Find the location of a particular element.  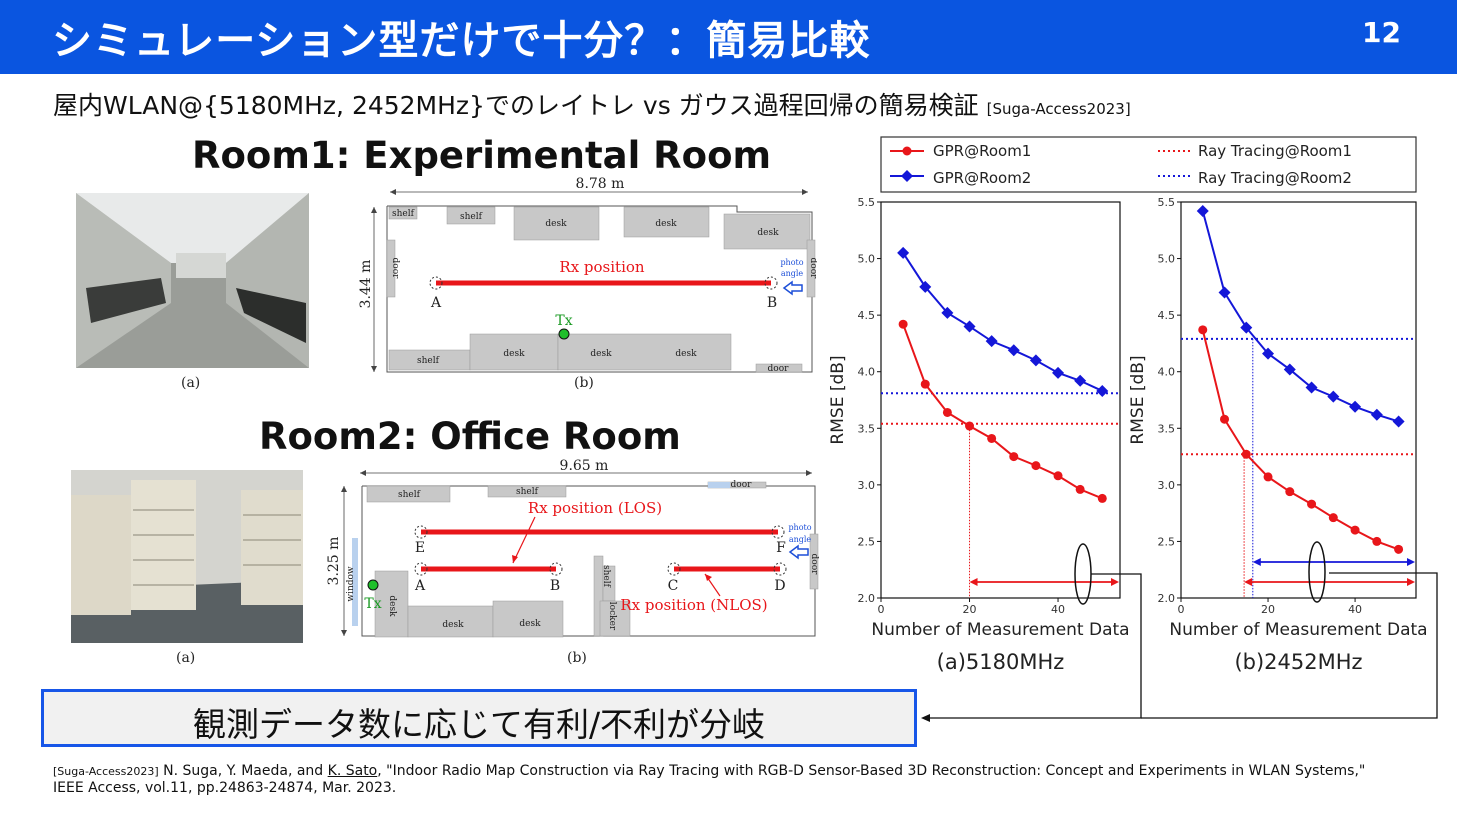

room1-shelf-2: shelf is located at coordinates (471, 217).